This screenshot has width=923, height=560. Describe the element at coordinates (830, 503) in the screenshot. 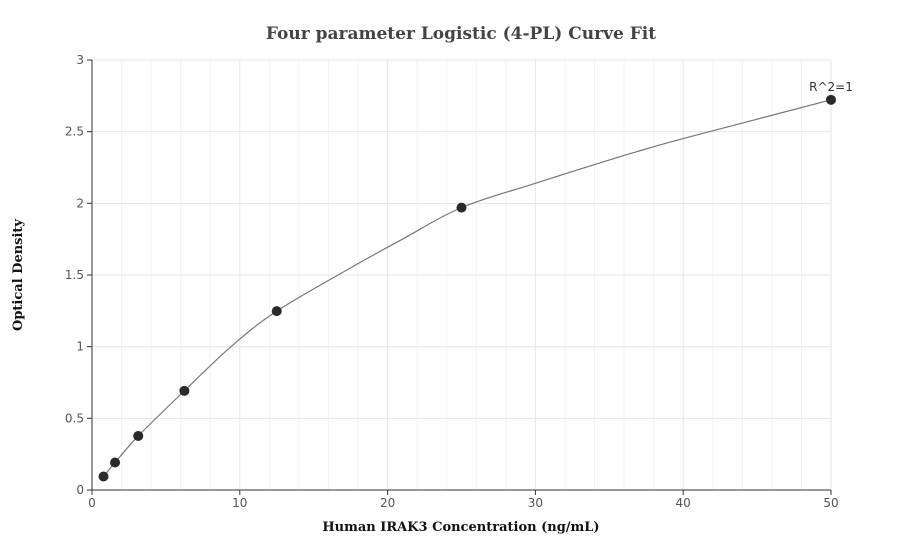

I see `x-tick-label: 50` at that location.